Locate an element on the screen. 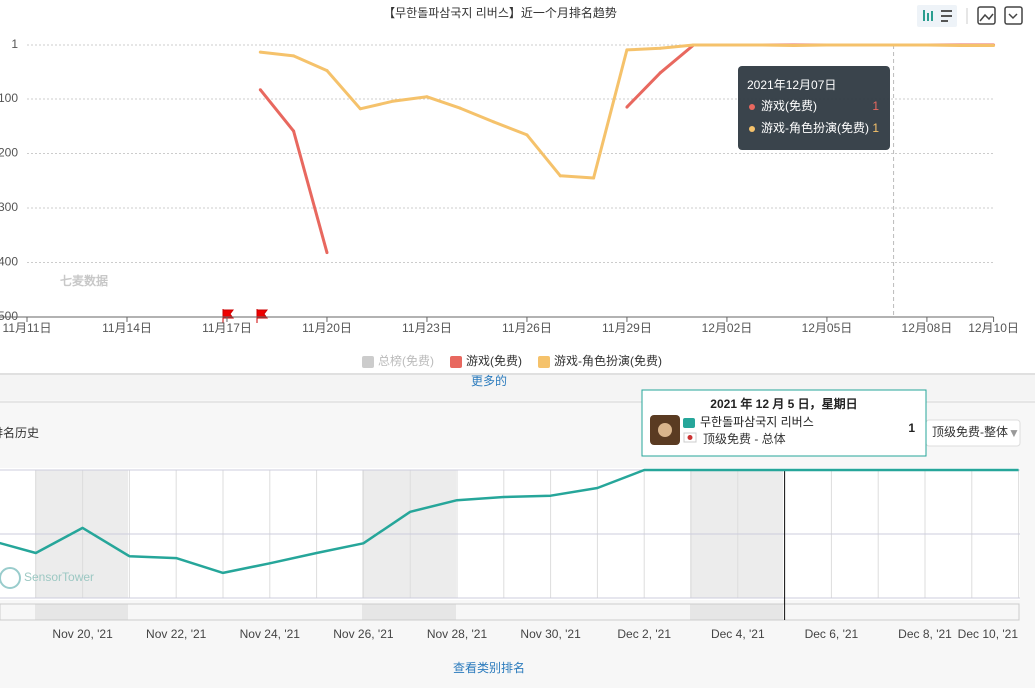 Image resolution: width=1035 pixels, height=688 pixels. x-tick-label: 11月14日 is located at coordinates (127, 328).